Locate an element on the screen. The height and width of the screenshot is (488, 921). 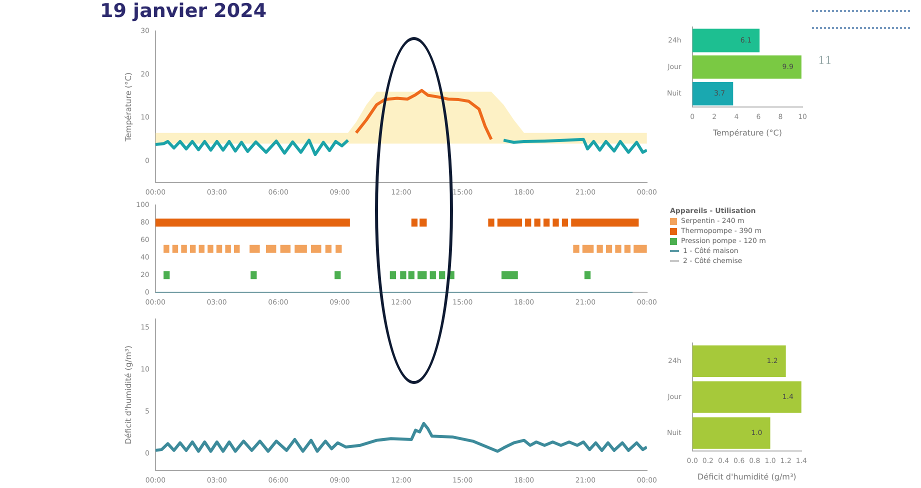
y-axis-title: Déficit d'humidité (g/m³) is located at coordinates (128, 395).